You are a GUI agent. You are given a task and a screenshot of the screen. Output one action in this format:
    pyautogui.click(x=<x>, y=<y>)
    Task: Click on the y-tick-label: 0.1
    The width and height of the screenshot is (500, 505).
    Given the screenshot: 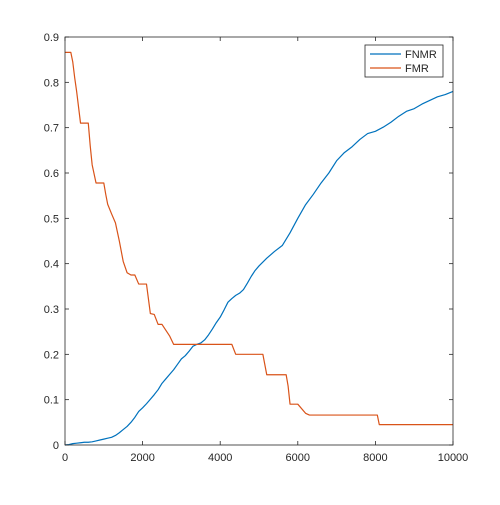 What is the action you would take?
    pyautogui.click(x=51, y=401)
    